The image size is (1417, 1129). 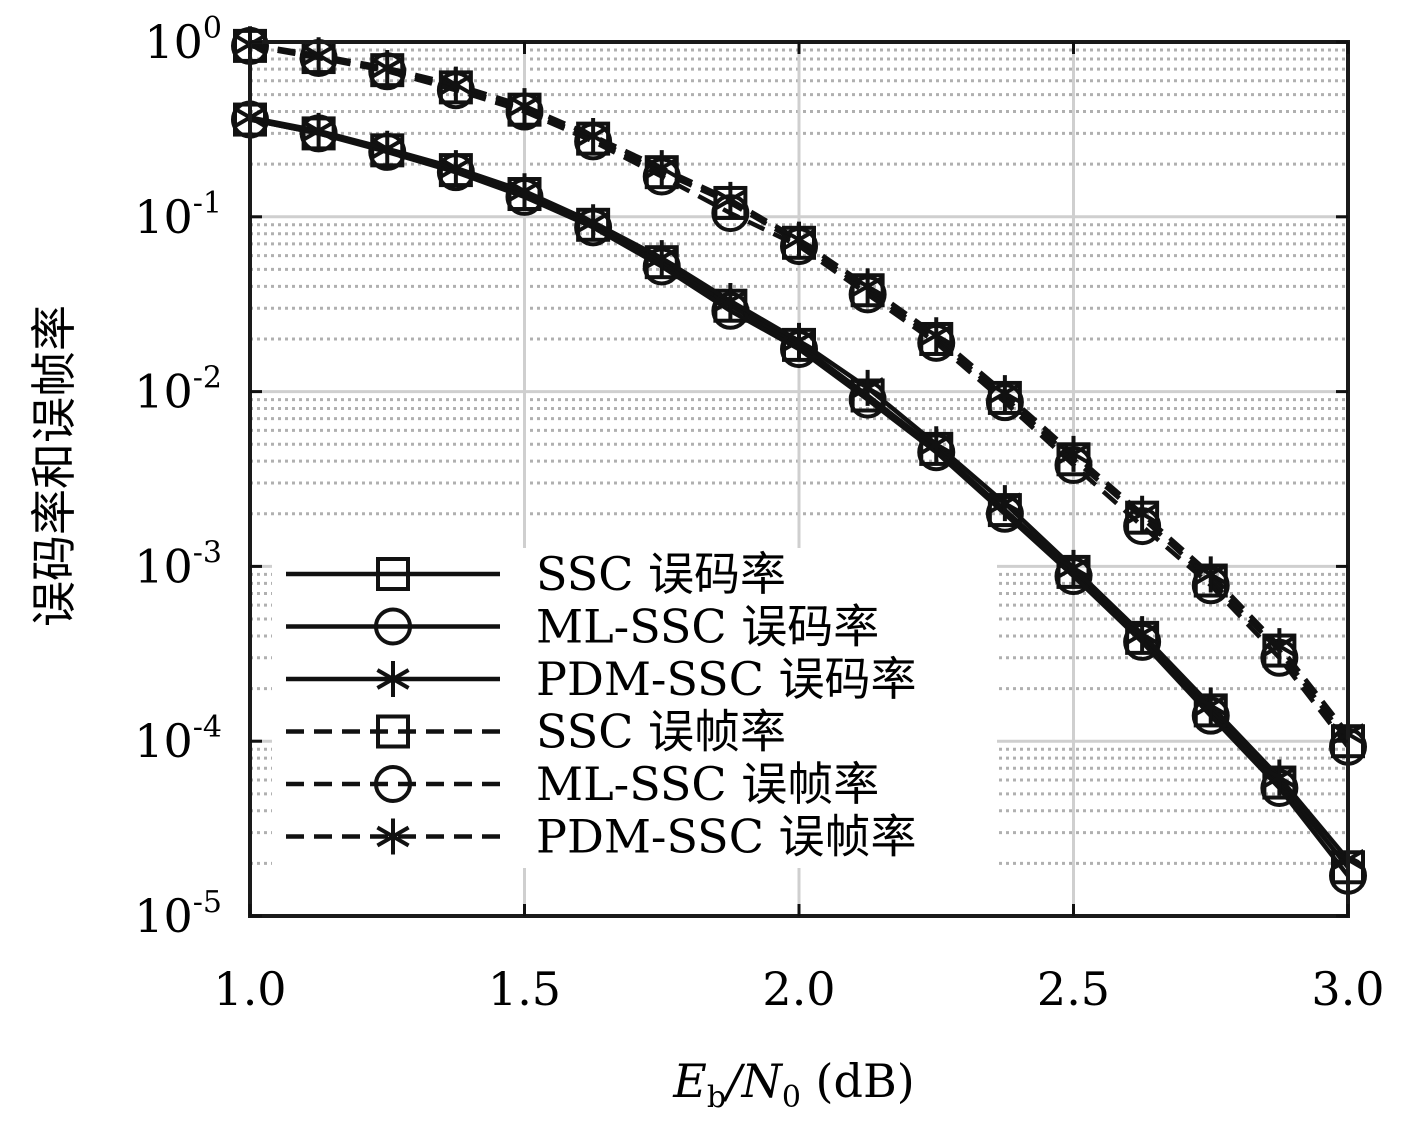 I want to click on legend-item: PDM-SSC 误码率, so click(x=601, y=679).